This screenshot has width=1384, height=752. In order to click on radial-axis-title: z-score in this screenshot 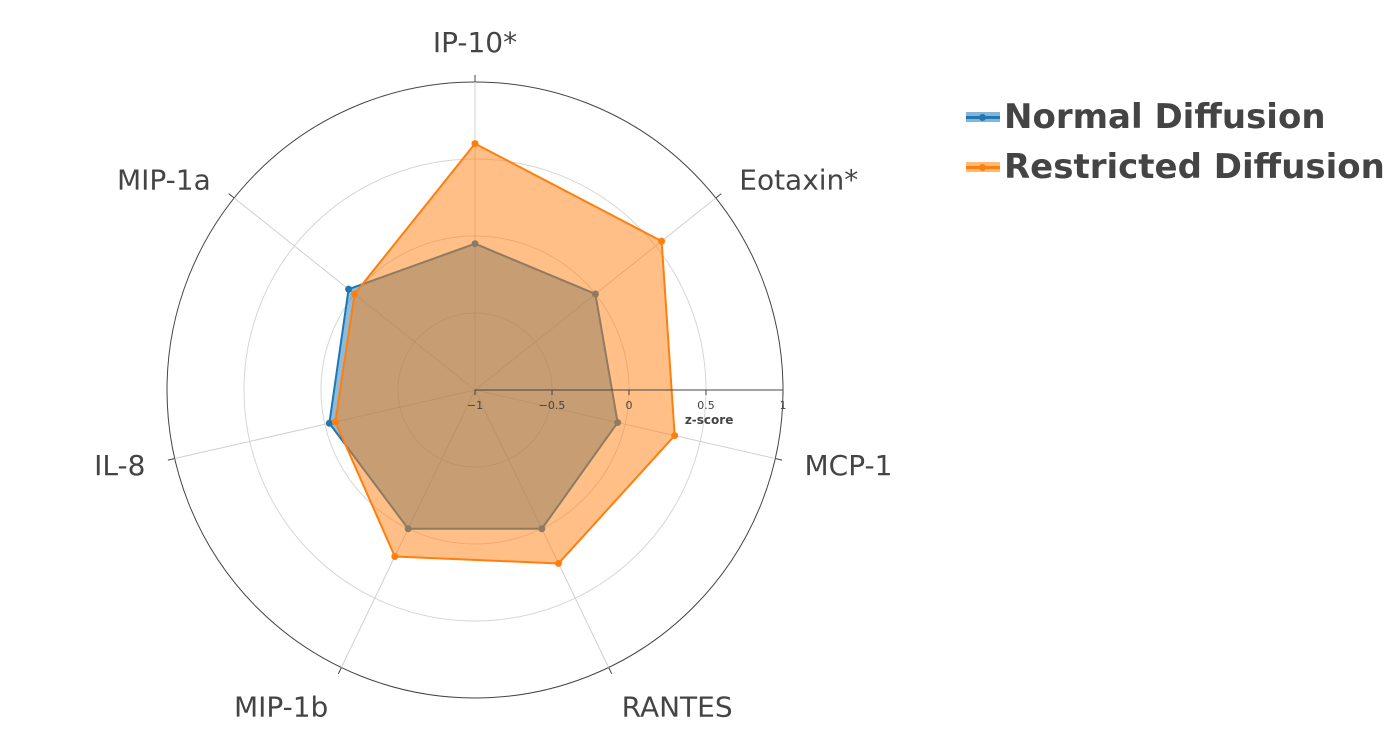, I will do `click(709, 420)`.